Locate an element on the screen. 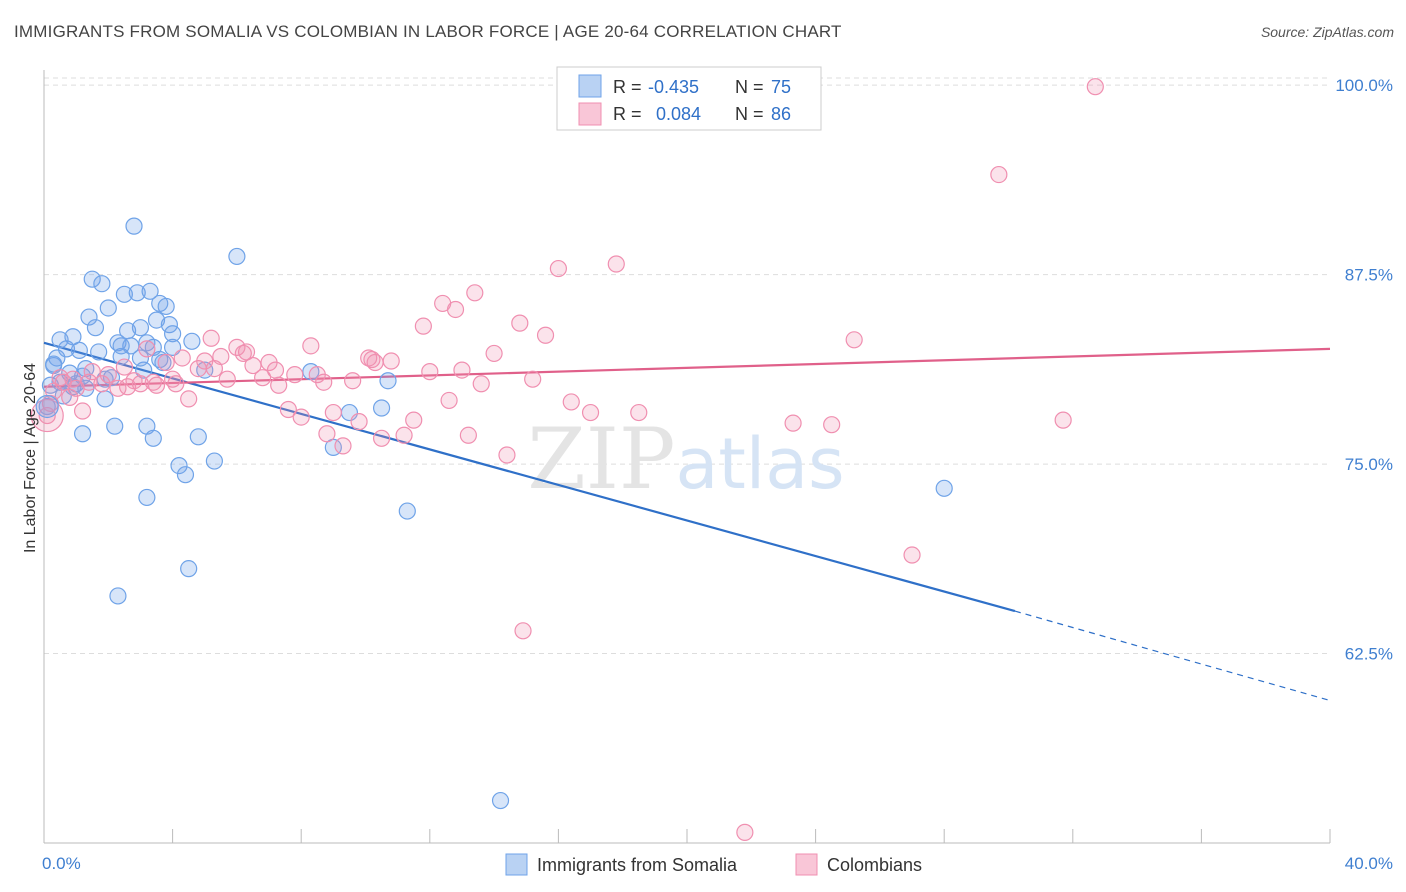  watermark-zip: ZIP is located at coordinates (601, 459).